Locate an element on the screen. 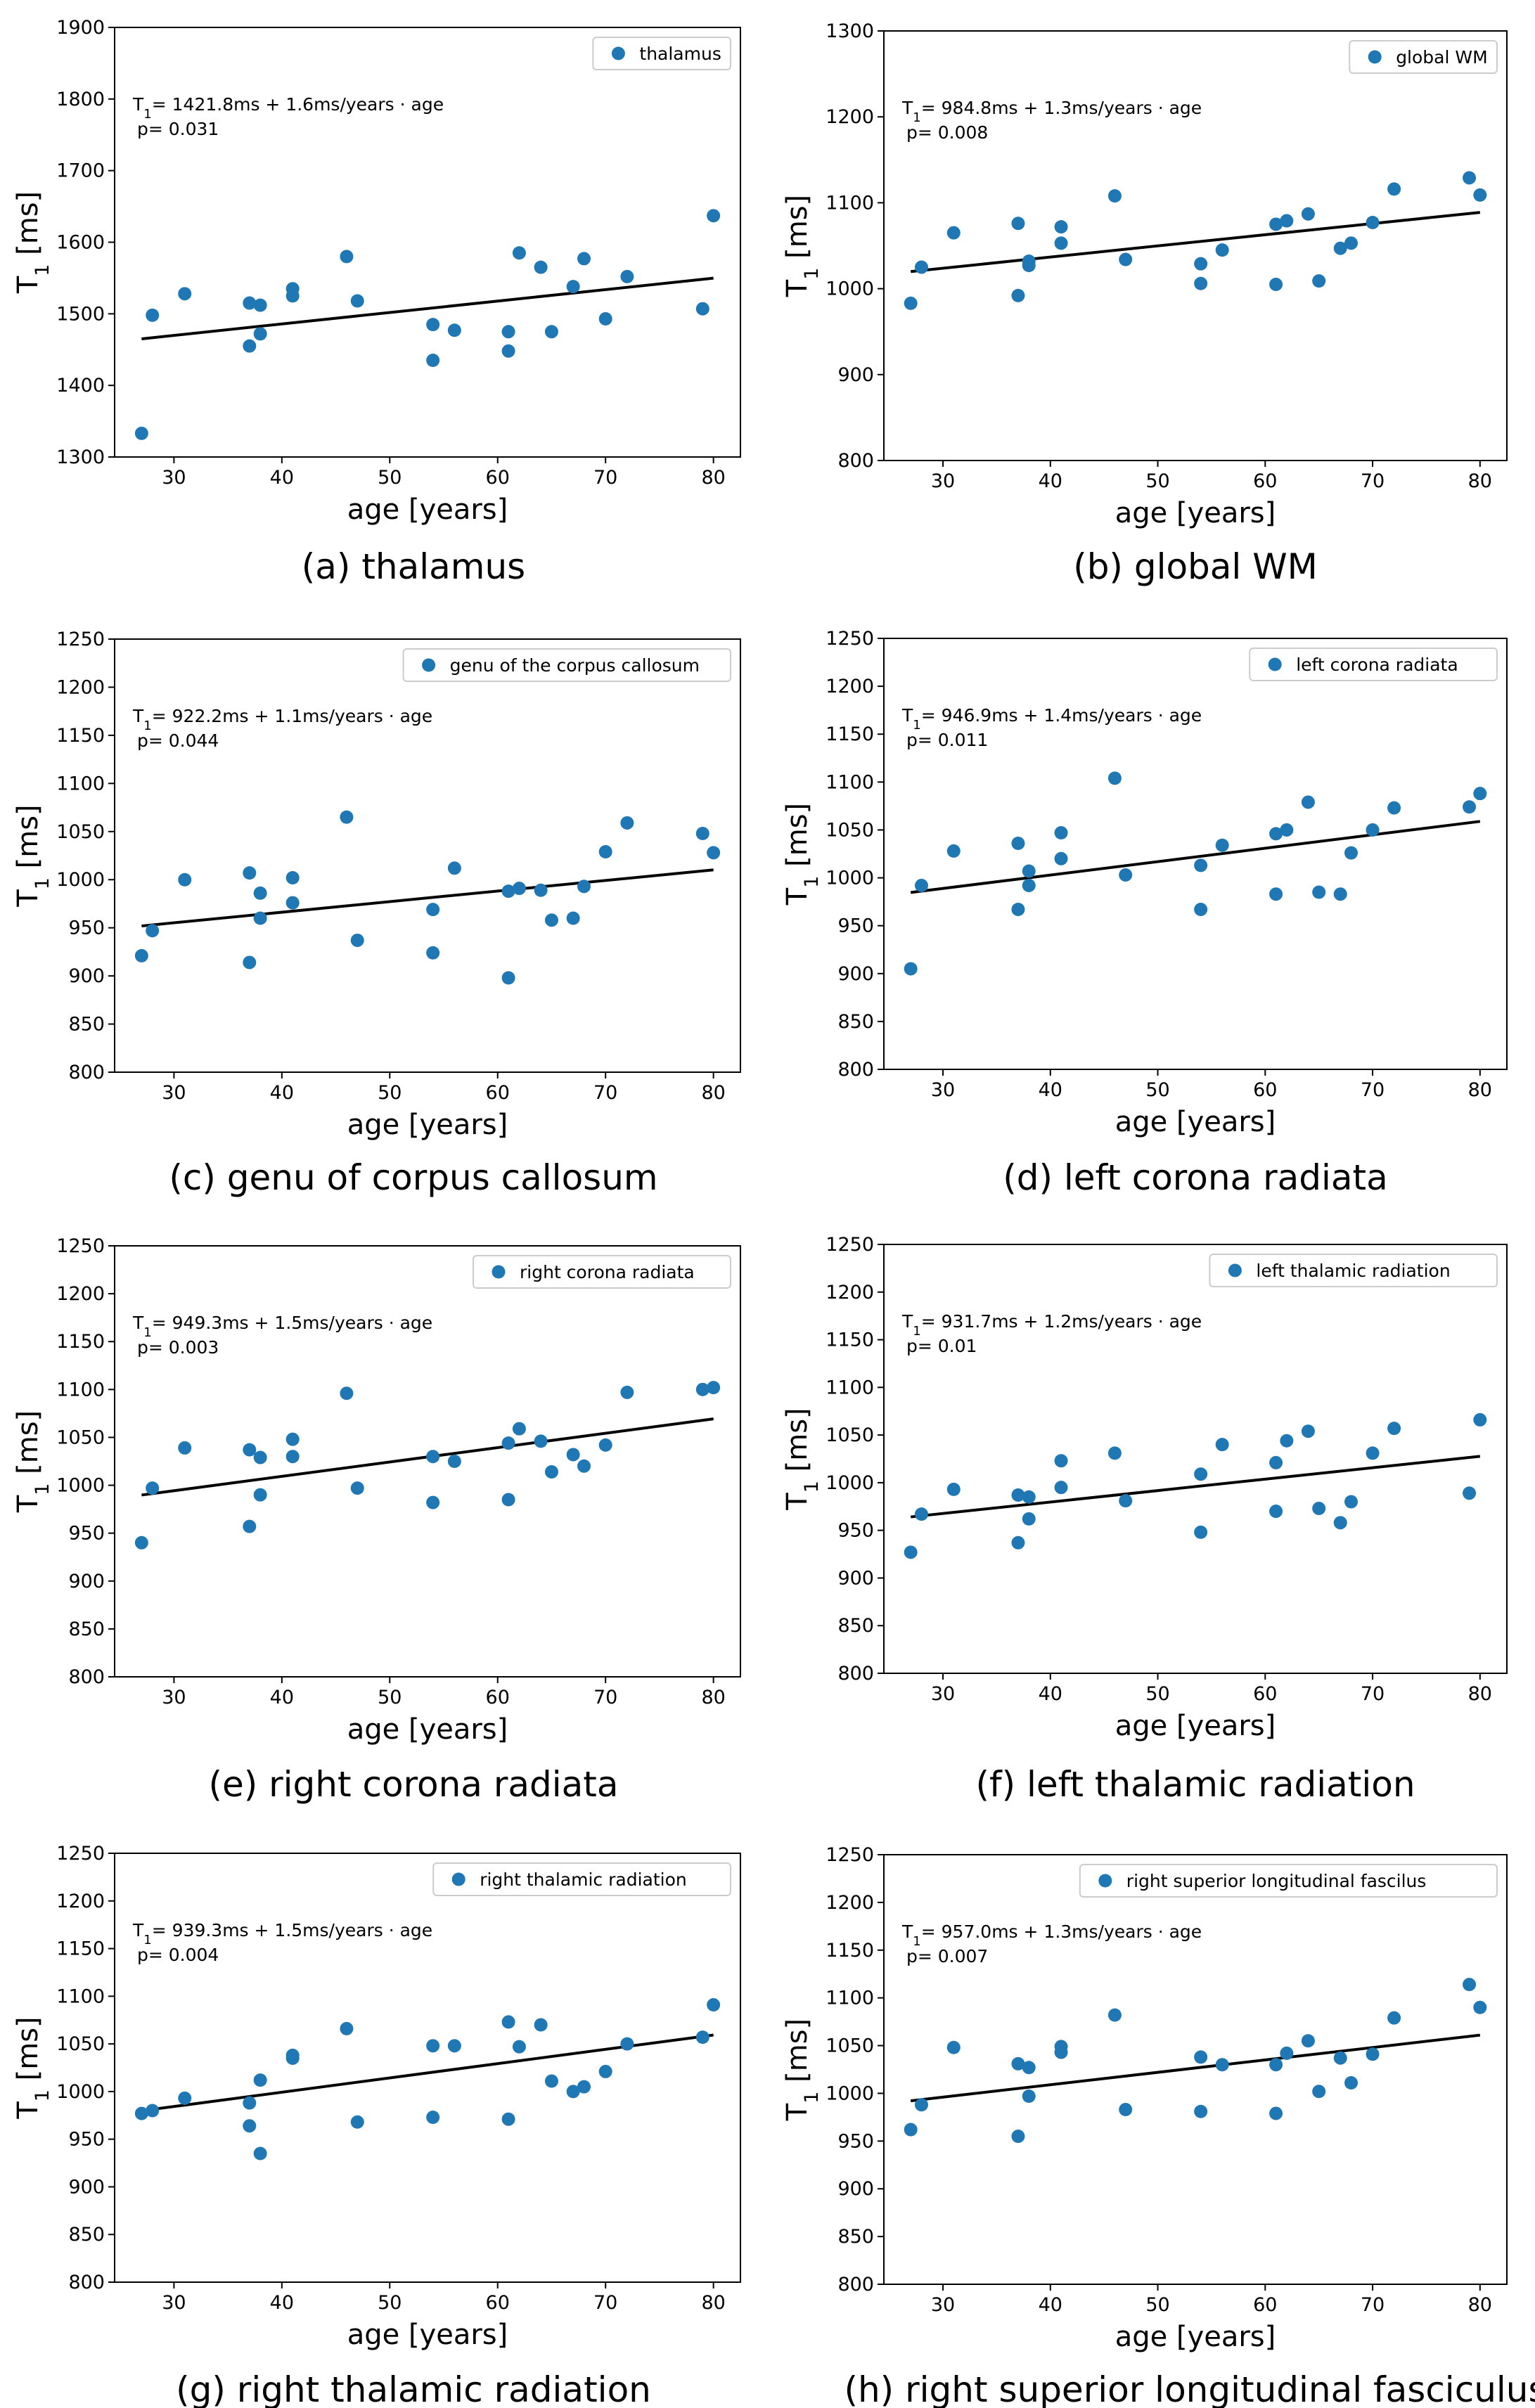 This screenshot has width=1535, height=2408. x-tick-label: 30 is located at coordinates (174, 478).